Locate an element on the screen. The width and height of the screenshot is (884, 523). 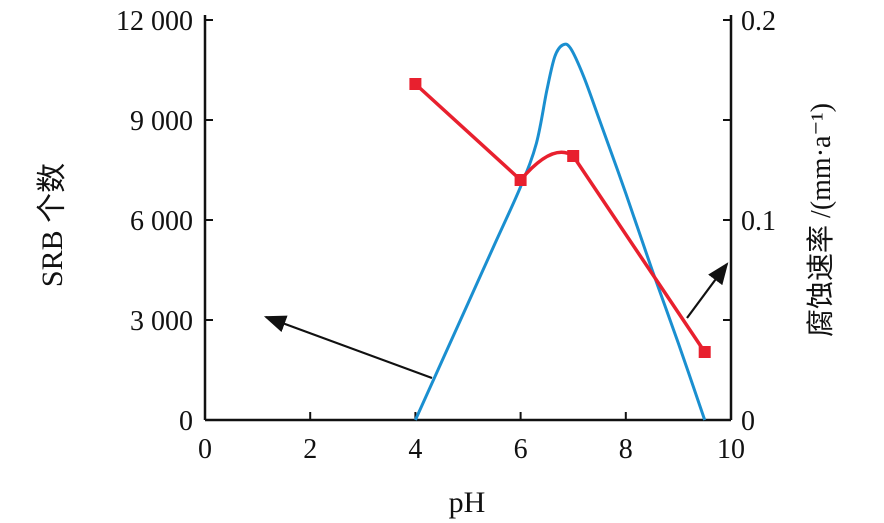
x-tick-label: 6 is located at coordinates (521, 449).